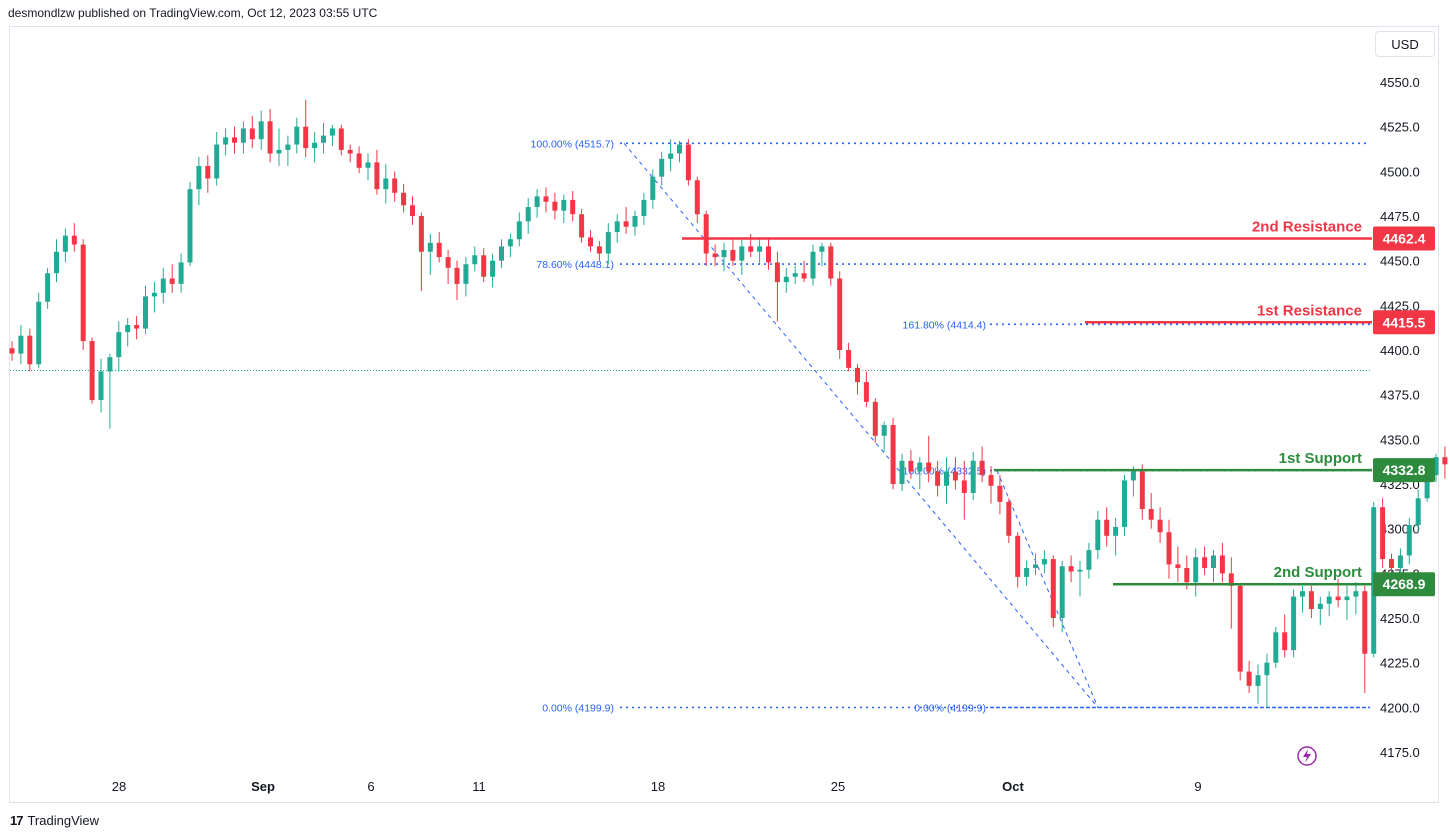 This screenshot has height=839, width=1450. What do you see at coordinates (54, 820) in the screenshot?
I see `footer-brand: 17 TradingView` at bounding box center [54, 820].